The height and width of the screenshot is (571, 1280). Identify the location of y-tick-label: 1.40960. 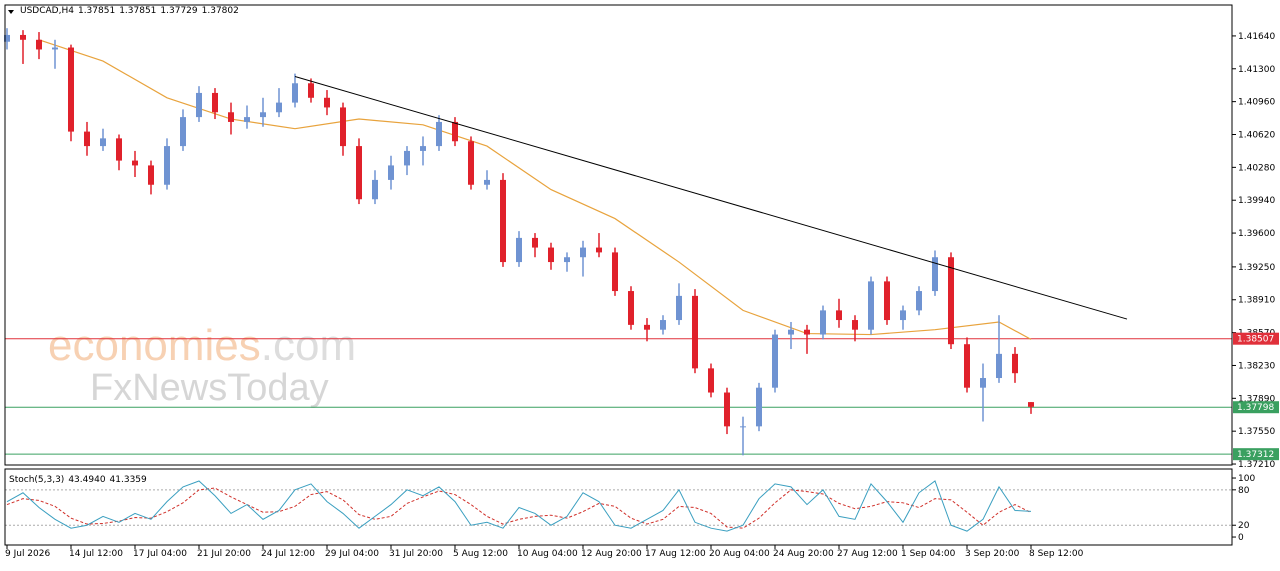
(1256, 103).